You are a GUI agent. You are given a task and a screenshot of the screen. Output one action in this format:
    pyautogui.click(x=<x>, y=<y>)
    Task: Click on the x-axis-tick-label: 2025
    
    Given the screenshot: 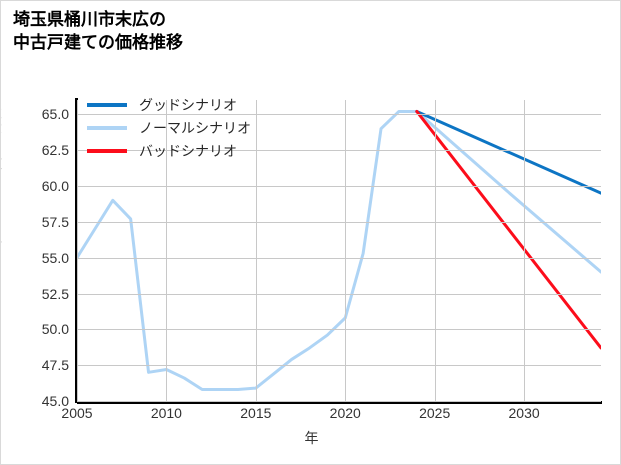 What is the action you would take?
    pyautogui.click(x=435, y=413)
    